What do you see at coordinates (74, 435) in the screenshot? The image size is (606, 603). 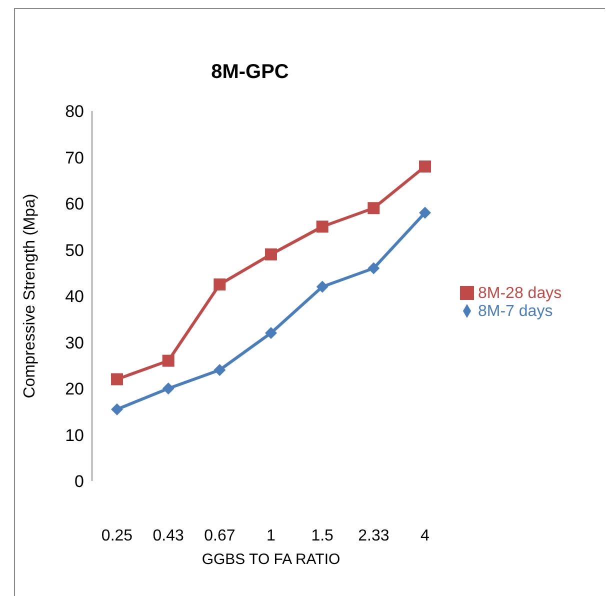 I see `y-tick-label: 10` at bounding box center [74, 435].